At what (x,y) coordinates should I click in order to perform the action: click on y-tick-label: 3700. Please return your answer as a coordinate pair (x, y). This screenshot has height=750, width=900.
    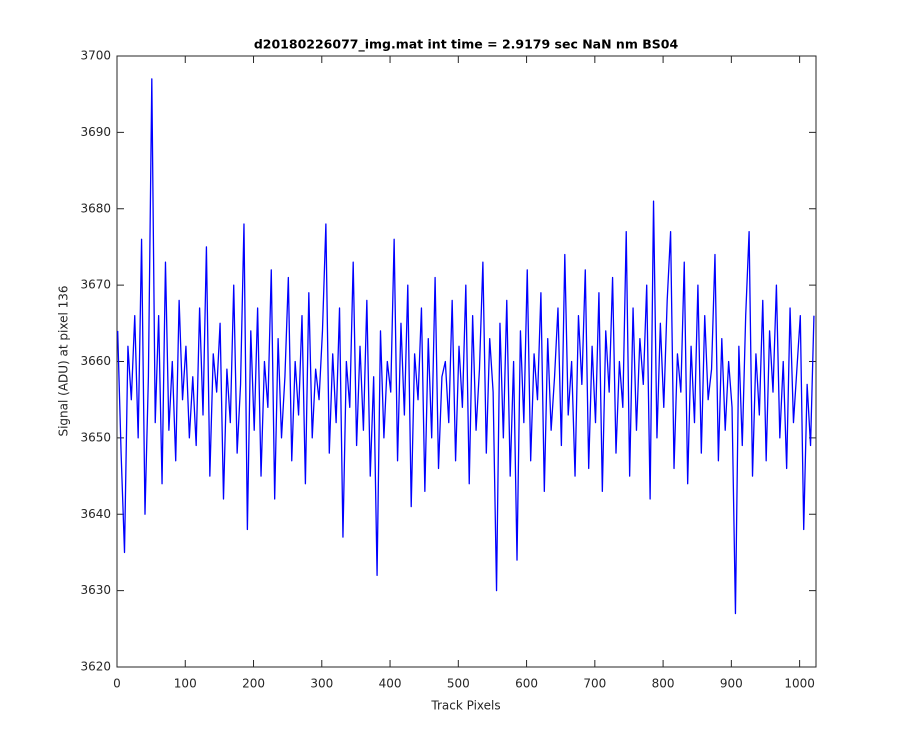
    Looking at the image, I should click on (95, 56).